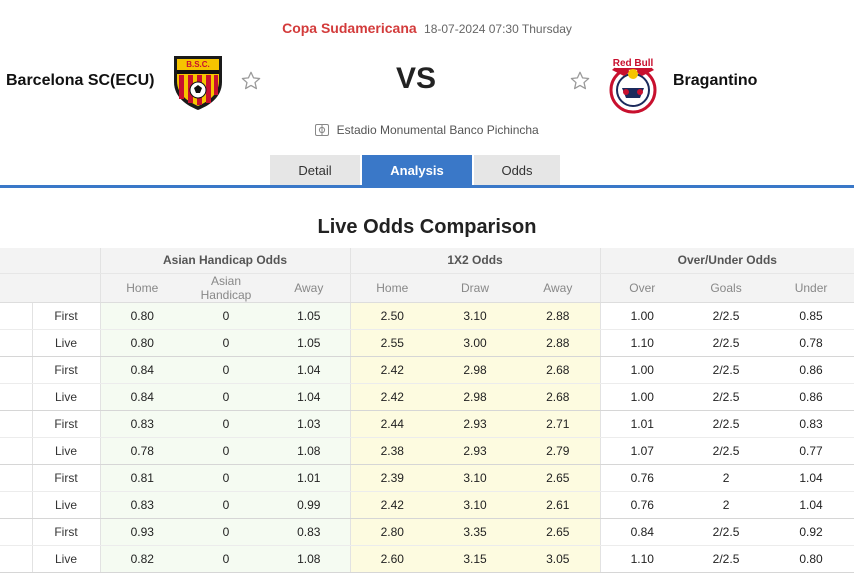  What do you see at coordinates (642, 451) in the screenshot?
I see `cell-ou-over: 1.07` at bounding box center [642, 451].